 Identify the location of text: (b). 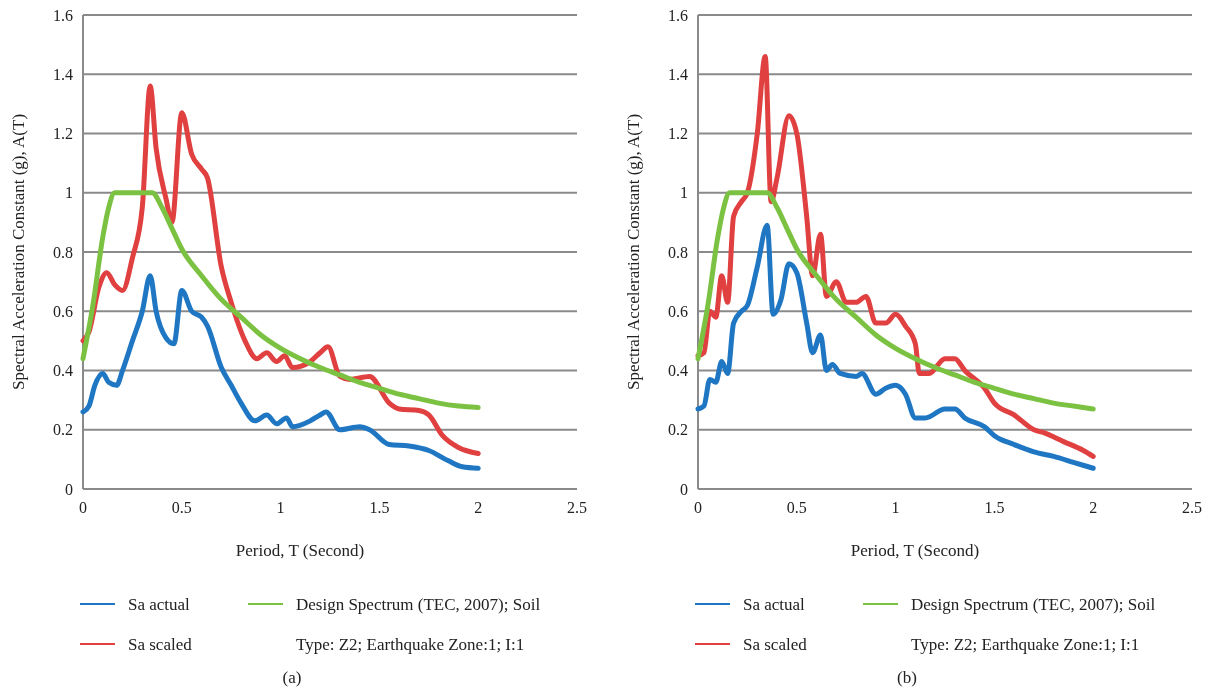
(907, 677).